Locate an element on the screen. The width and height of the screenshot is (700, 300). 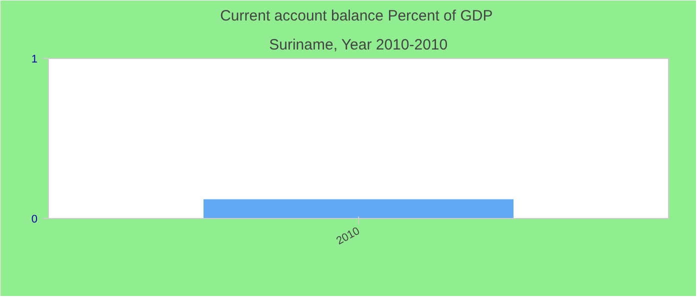
chart-title: Current account balance Percent of GDP is located at coordinates (356, 16).